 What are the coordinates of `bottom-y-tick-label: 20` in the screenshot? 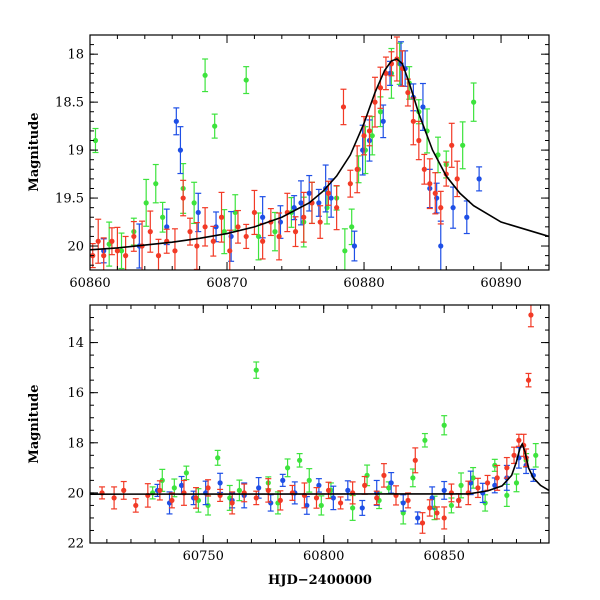 It's located at (75, 493).